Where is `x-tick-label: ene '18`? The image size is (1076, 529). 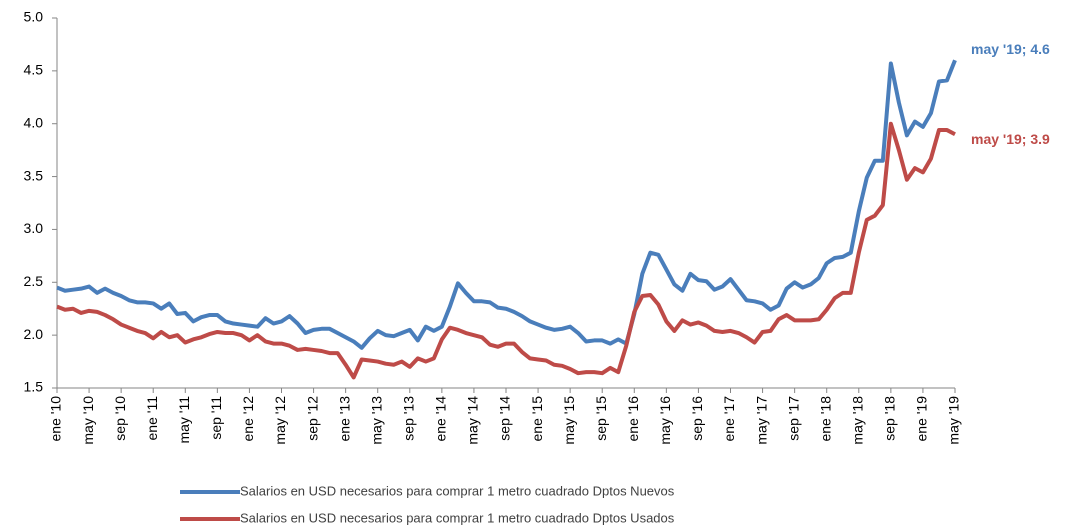 x-tick-label: ene '18 is located at coordinates (825, 419).